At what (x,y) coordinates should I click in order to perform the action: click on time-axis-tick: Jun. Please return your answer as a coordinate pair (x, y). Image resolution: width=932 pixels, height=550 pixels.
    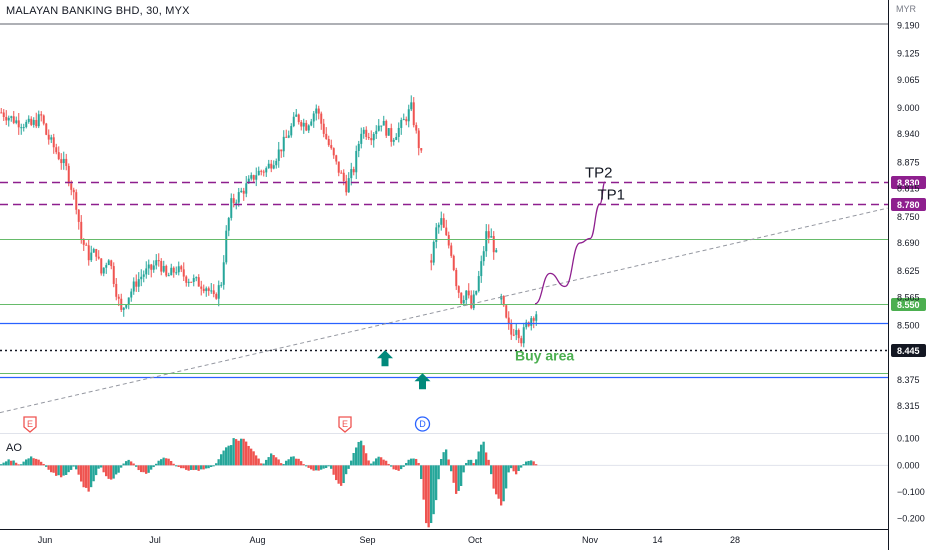
    Looking at the image, I should click on (45, 540).